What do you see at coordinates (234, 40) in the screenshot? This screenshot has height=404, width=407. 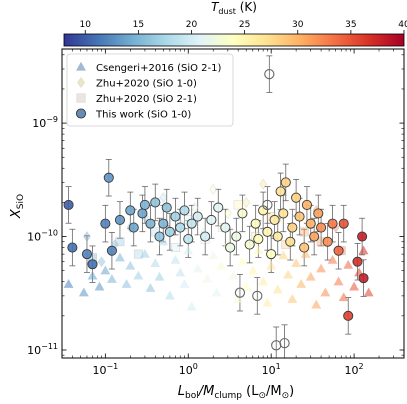 I see `colorbar-bar` at bounding box center [234, 40].